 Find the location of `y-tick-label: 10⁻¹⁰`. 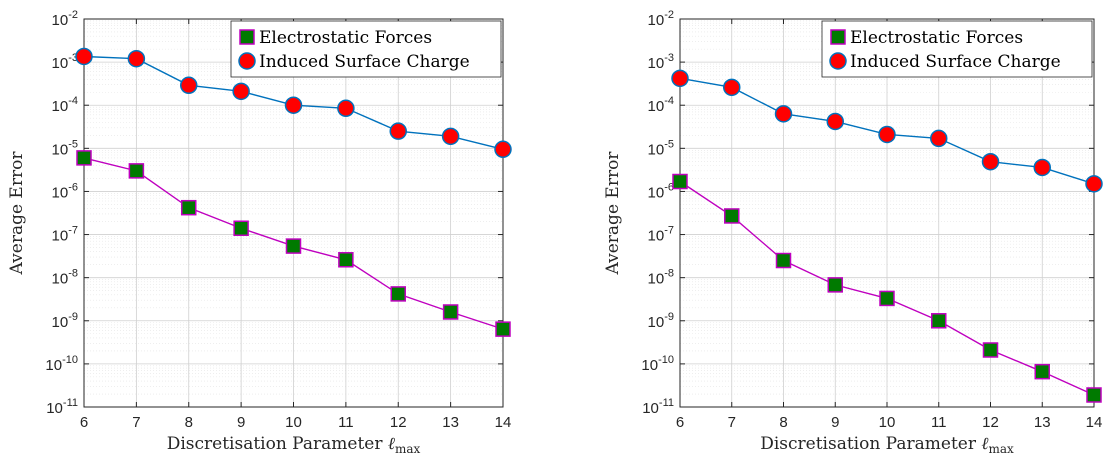

y-tick-label: 10⁻¹⁰ is located at coordinates (61, 364).